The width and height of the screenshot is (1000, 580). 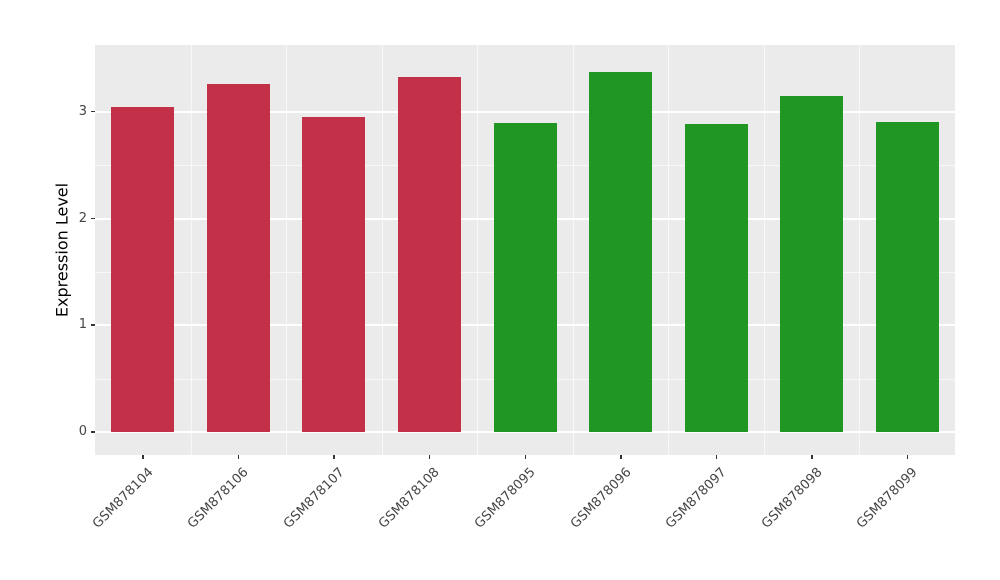 I want to click on y-tick-label: 2, so click(x=82, y=218).